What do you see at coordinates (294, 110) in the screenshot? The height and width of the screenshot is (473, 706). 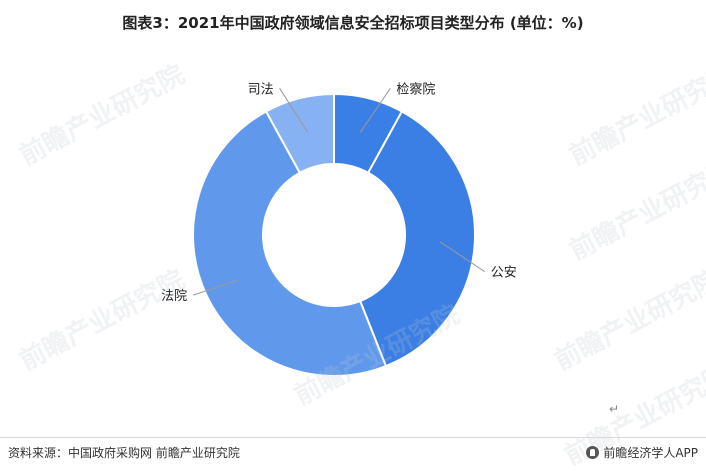 I see `leader-line-司法` at bounding box center [294, 110].